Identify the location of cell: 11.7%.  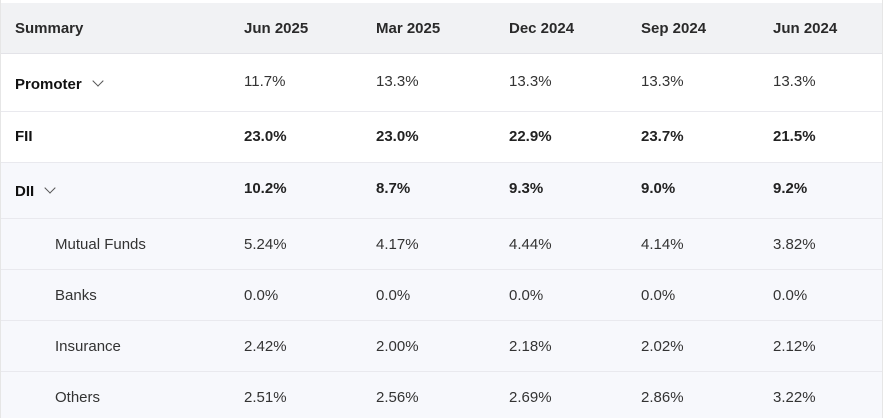
(265, 81).